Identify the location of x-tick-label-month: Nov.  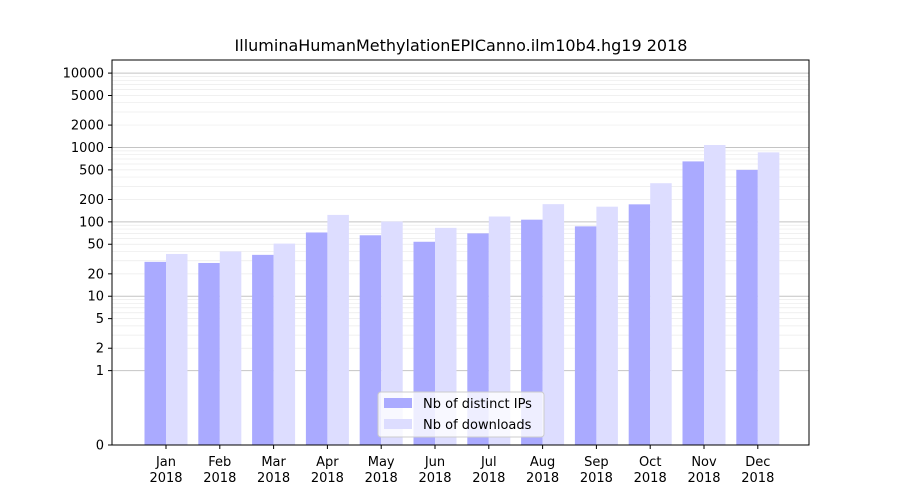
(704, 462).